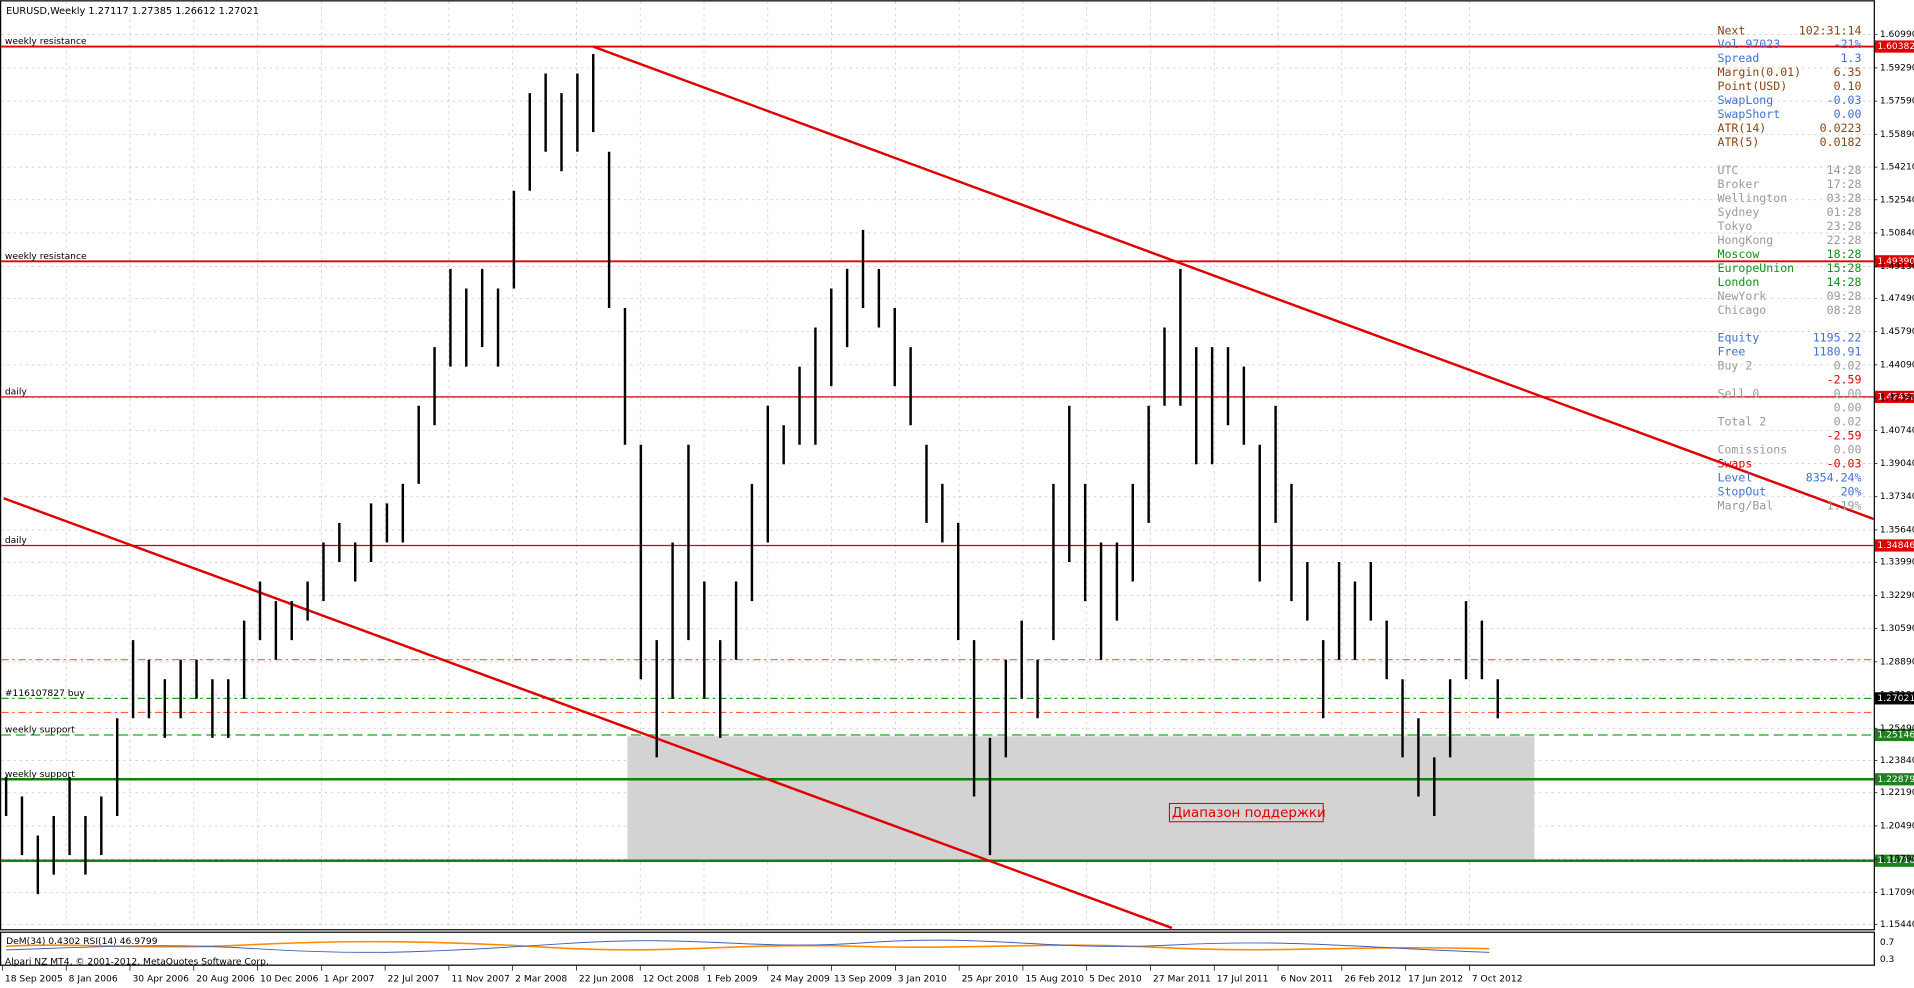 The image size is (1914, 988). I want to click on panel-value: -2.59, so click(1844, 436).